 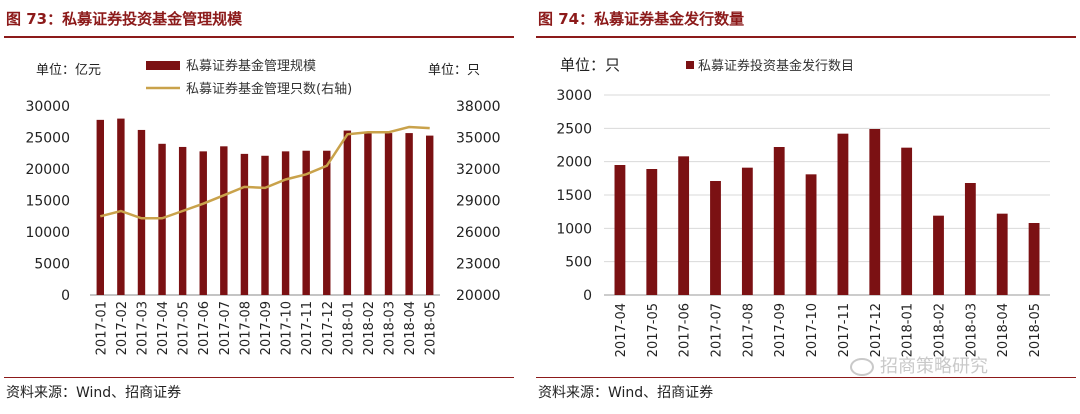 What do you see at coordinates (47, 233) in the screenshot?
I see `y-tick-label: 10000` at bounding box center [47, 233].